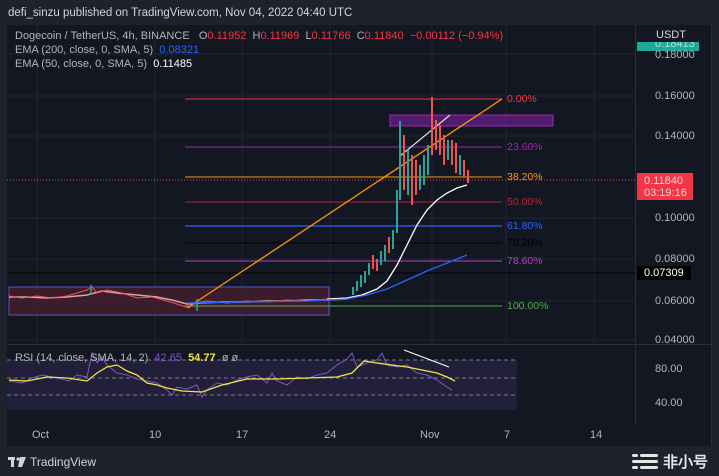 The height and width of the screenshot is (476, 719). I want to click on fib-label-23.6: 23.60%, so click(525, 147).